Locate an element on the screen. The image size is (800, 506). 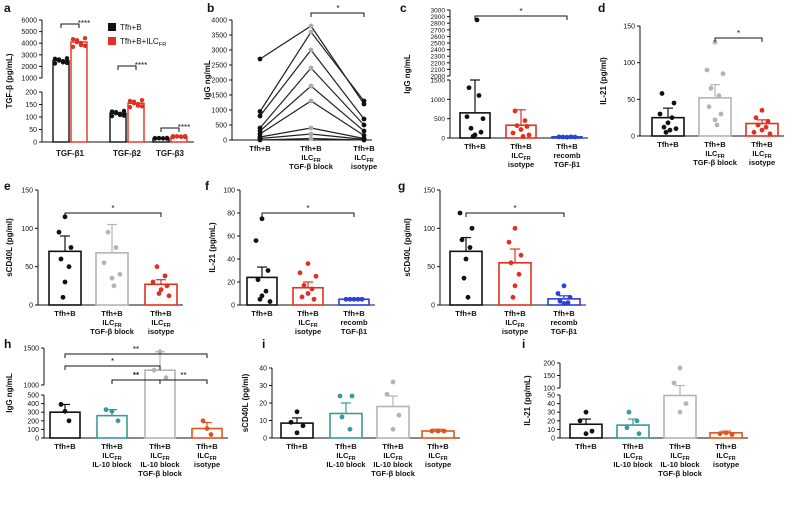
y-tick-label: 200 is located at coordinates (549, 364).